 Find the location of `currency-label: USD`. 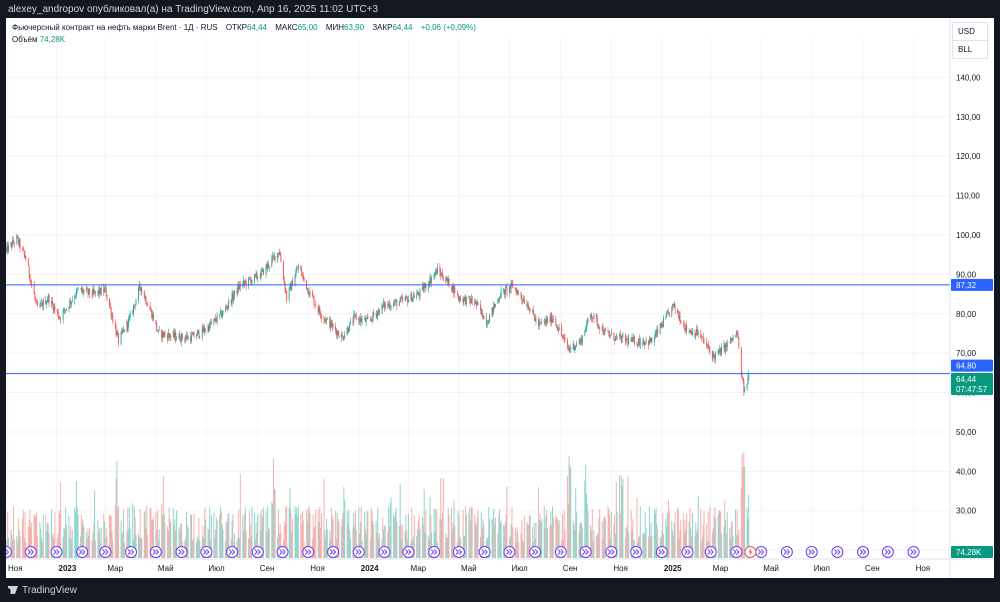

currency-label: USD is located at coordinates (966, 31).